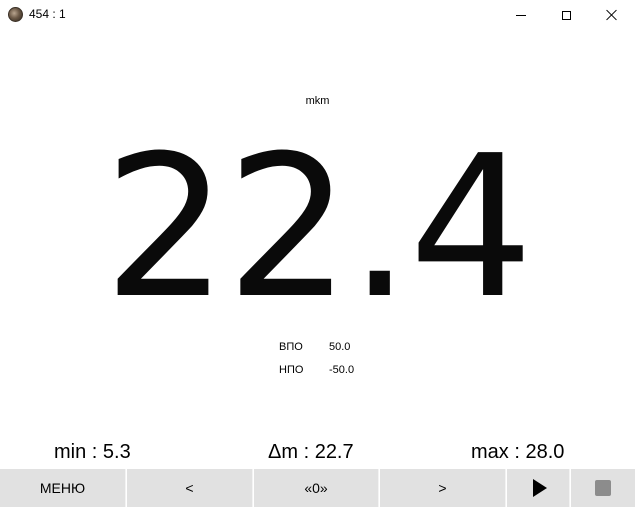 Image resolution: width=635 pixels, height=511 pixels. What do you see at coordinates (443, 488) in the screenshot?
I see `next-button: >` at bounding box center [443, 488].